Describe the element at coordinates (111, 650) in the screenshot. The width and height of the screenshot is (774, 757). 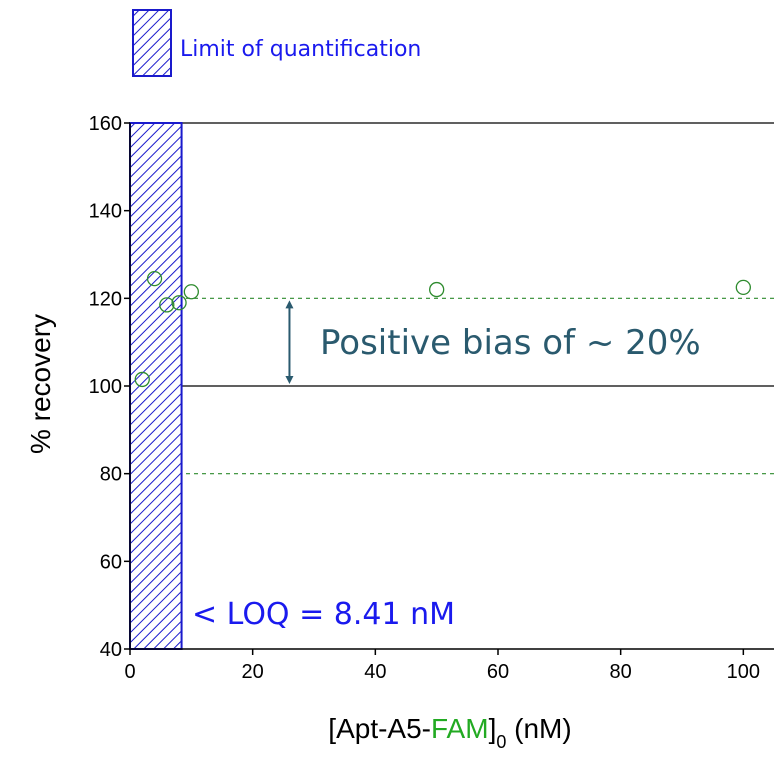
I see `y-tick-label: 40` at that location.